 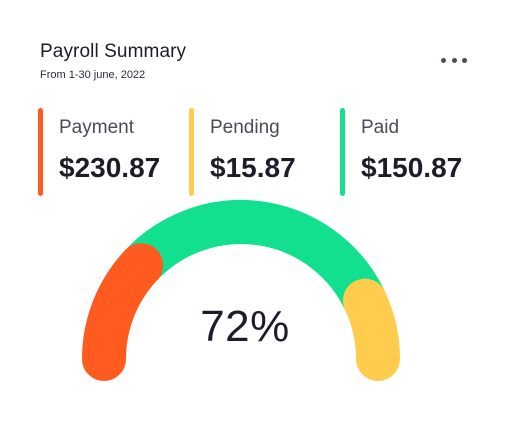 I want to click on paid-color-bar, so click(x=342, y=152).